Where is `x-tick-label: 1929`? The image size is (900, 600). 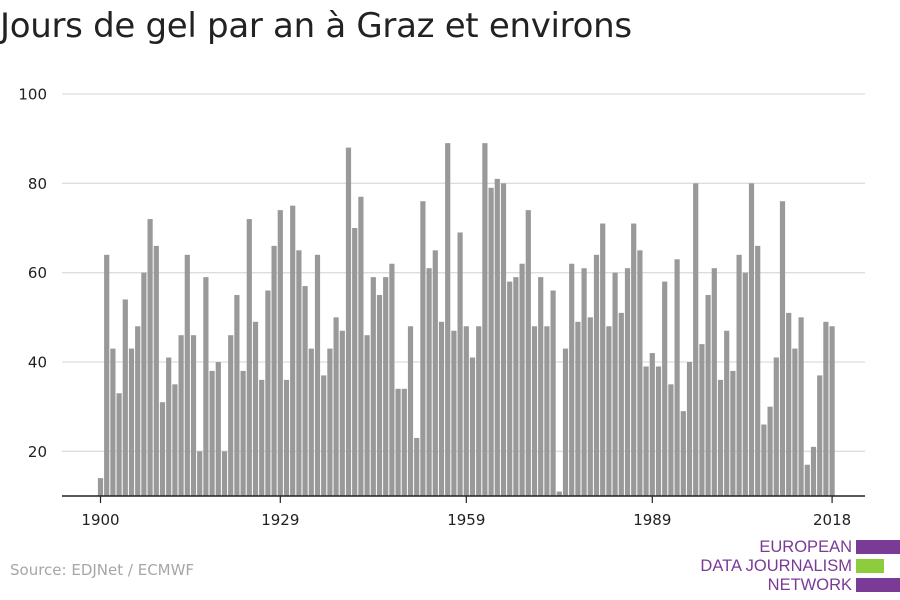
x-tick-label: 1929 is located at coordinates (280, 520).